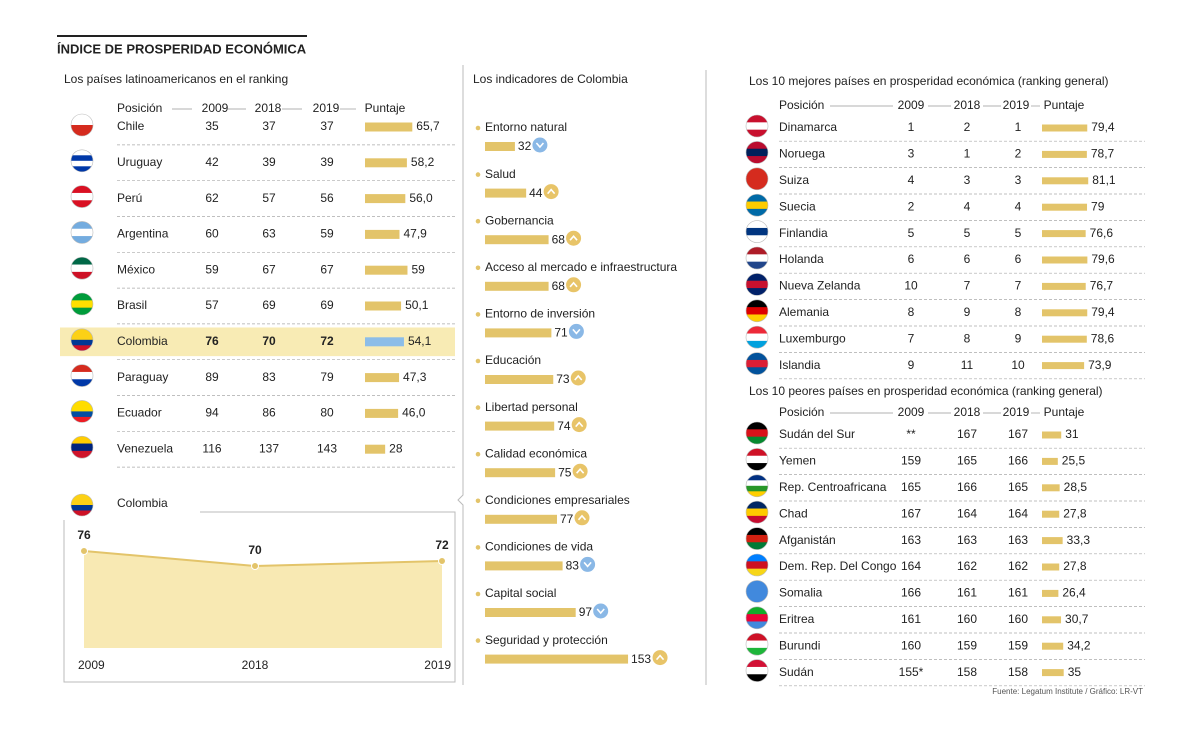 This screenshot has height=731, width=1200. What do you see at coordinates (212, 234) in the screenshot?
I see `rank: 60` at bounding box center [212, 234].